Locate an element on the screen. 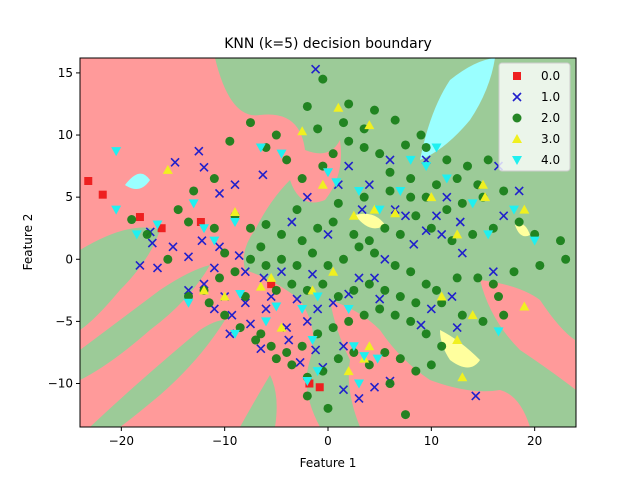 The width and height of the screenshot is (640, 480). legend-marker-2.0 is located at coordinates (517, 118).